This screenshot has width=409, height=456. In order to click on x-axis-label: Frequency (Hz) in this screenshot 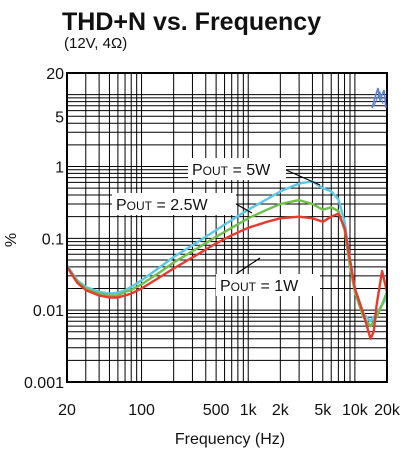, I will do `click(230, 439)`.